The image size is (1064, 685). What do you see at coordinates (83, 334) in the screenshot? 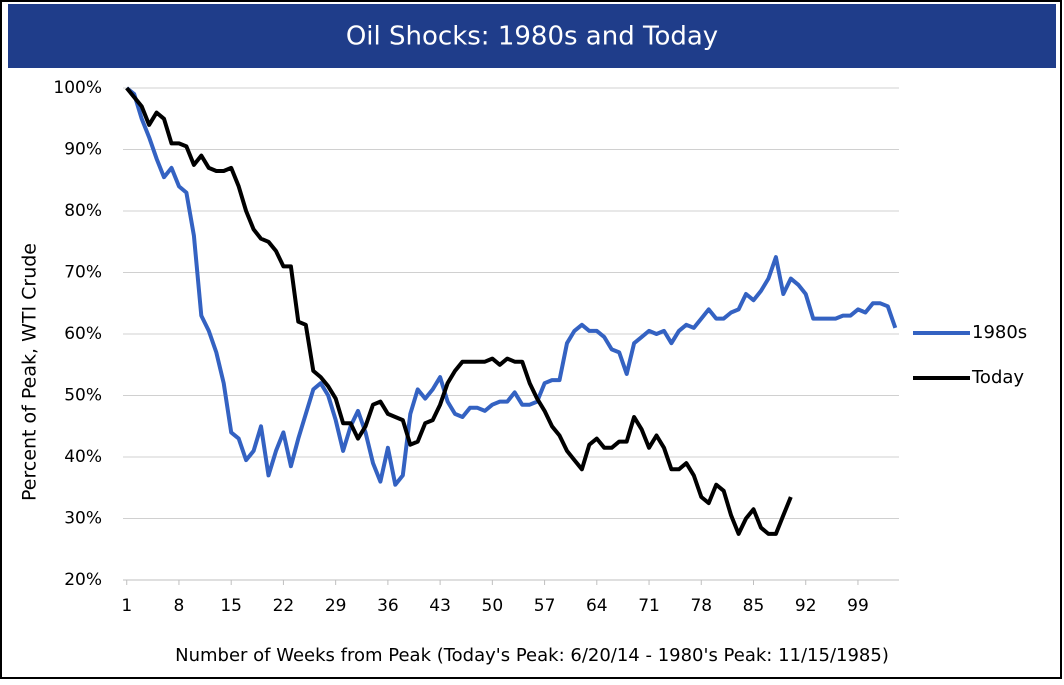
I see `y-tick-label: 60%` at bounding box center [83, 334].